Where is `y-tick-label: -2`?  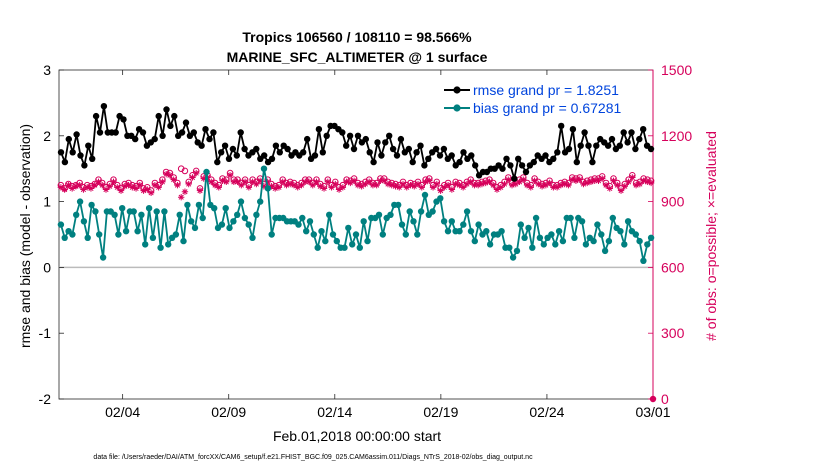 y-tick-label: -2 is located at coordinates (45, 399).